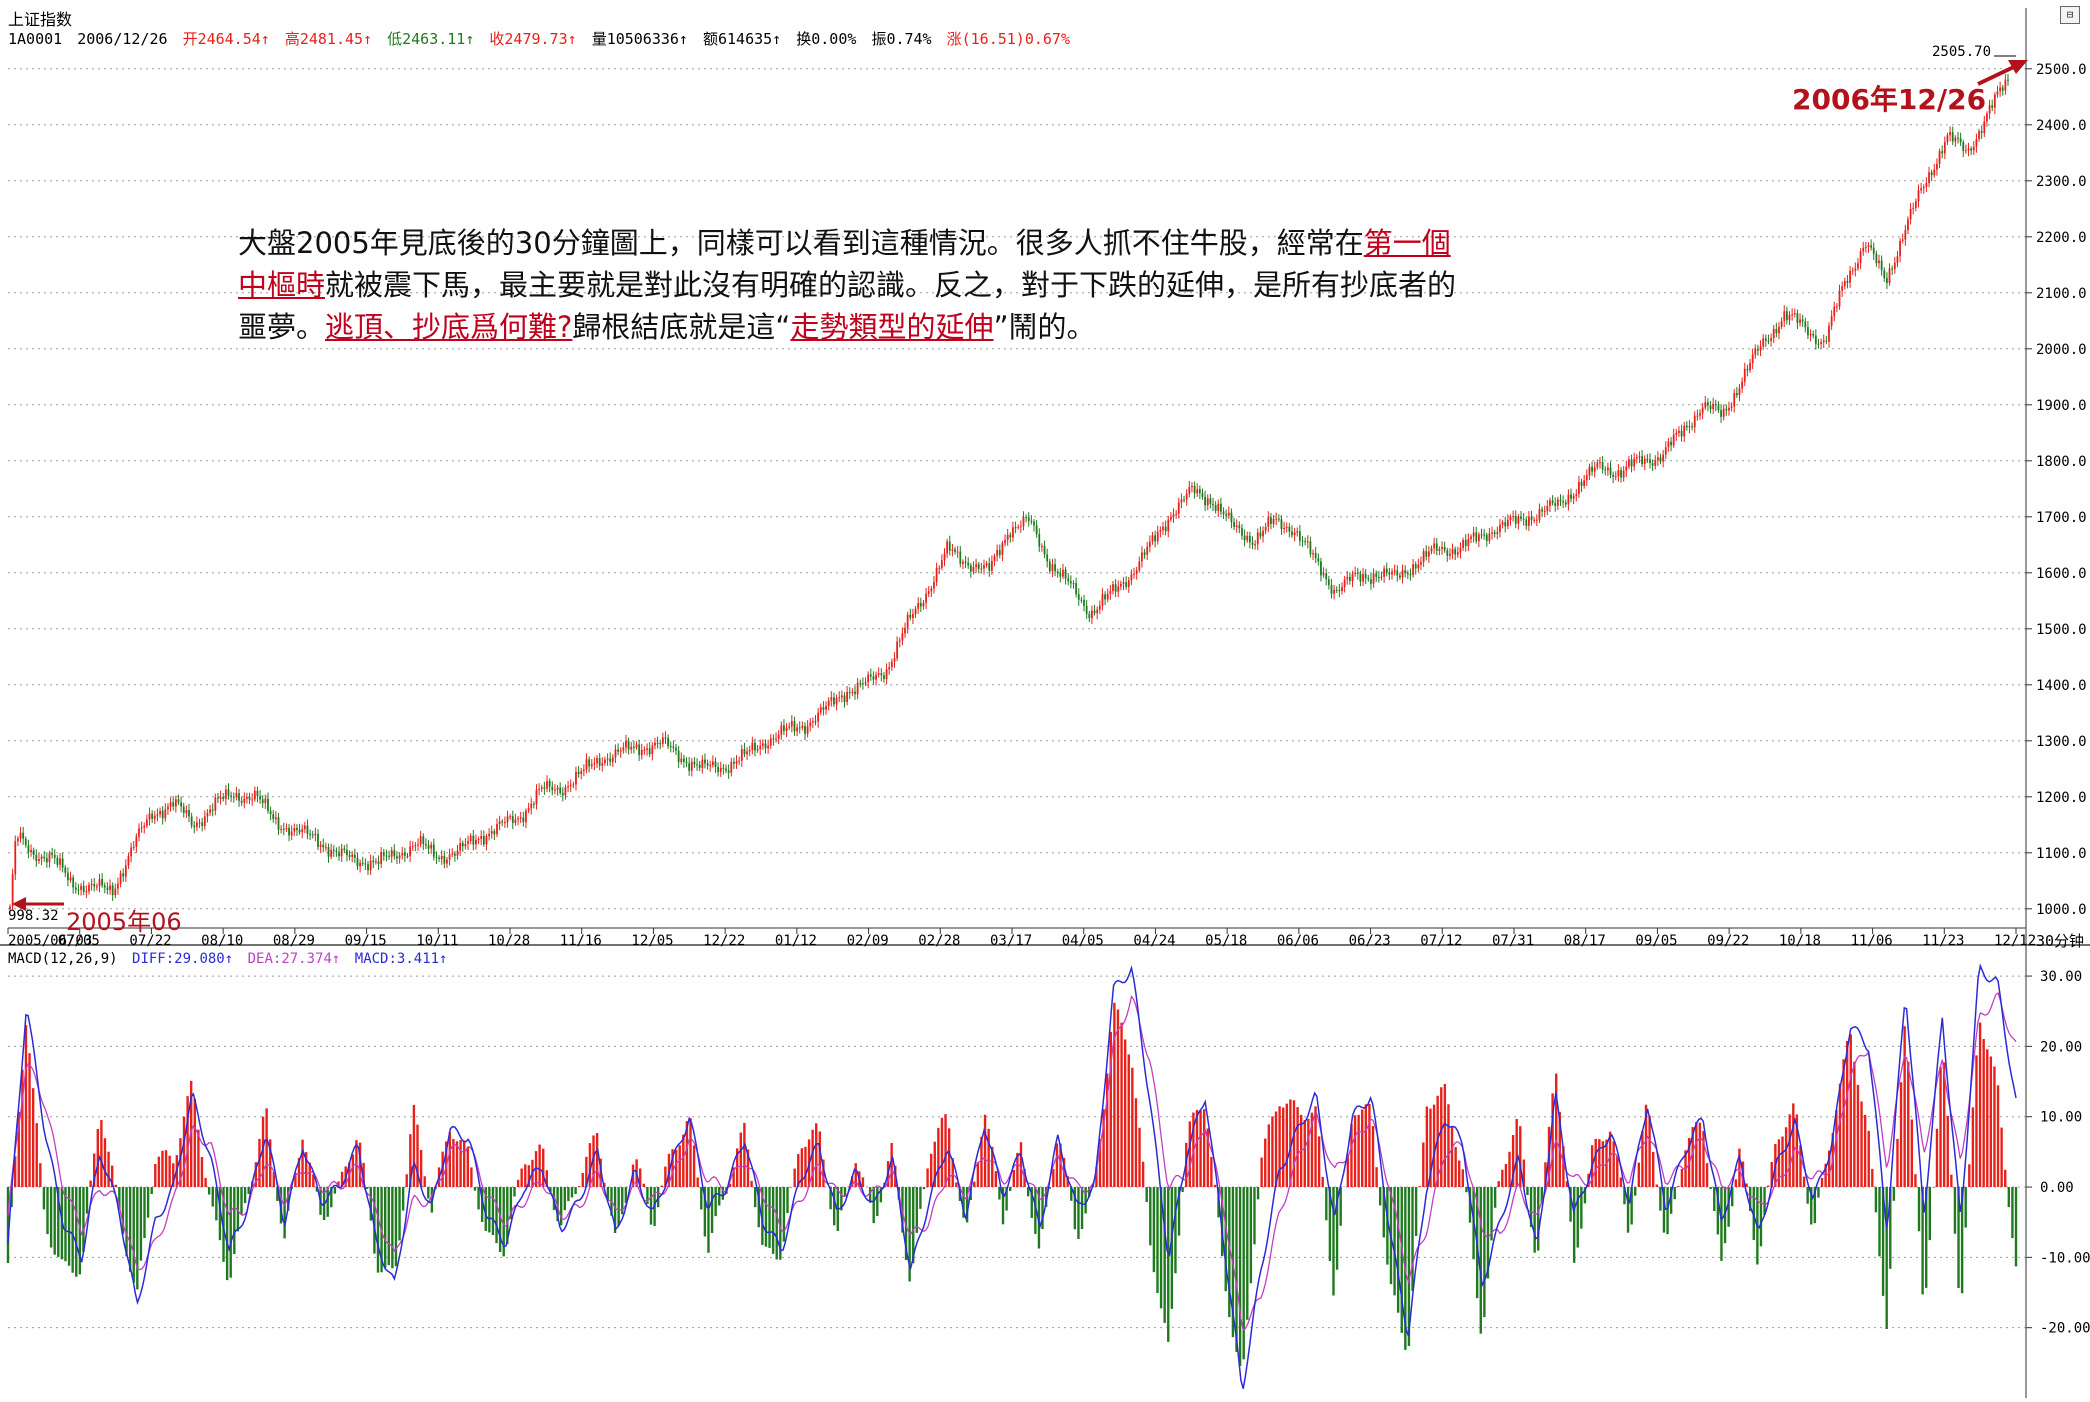 Image resolution: width=2090 pixels, height=1402 pixels. What do you see at coordinates (2060, 941) in the screenshot?
I see `timeframe-label: 30分钟` at bounding box center [2060, 941].